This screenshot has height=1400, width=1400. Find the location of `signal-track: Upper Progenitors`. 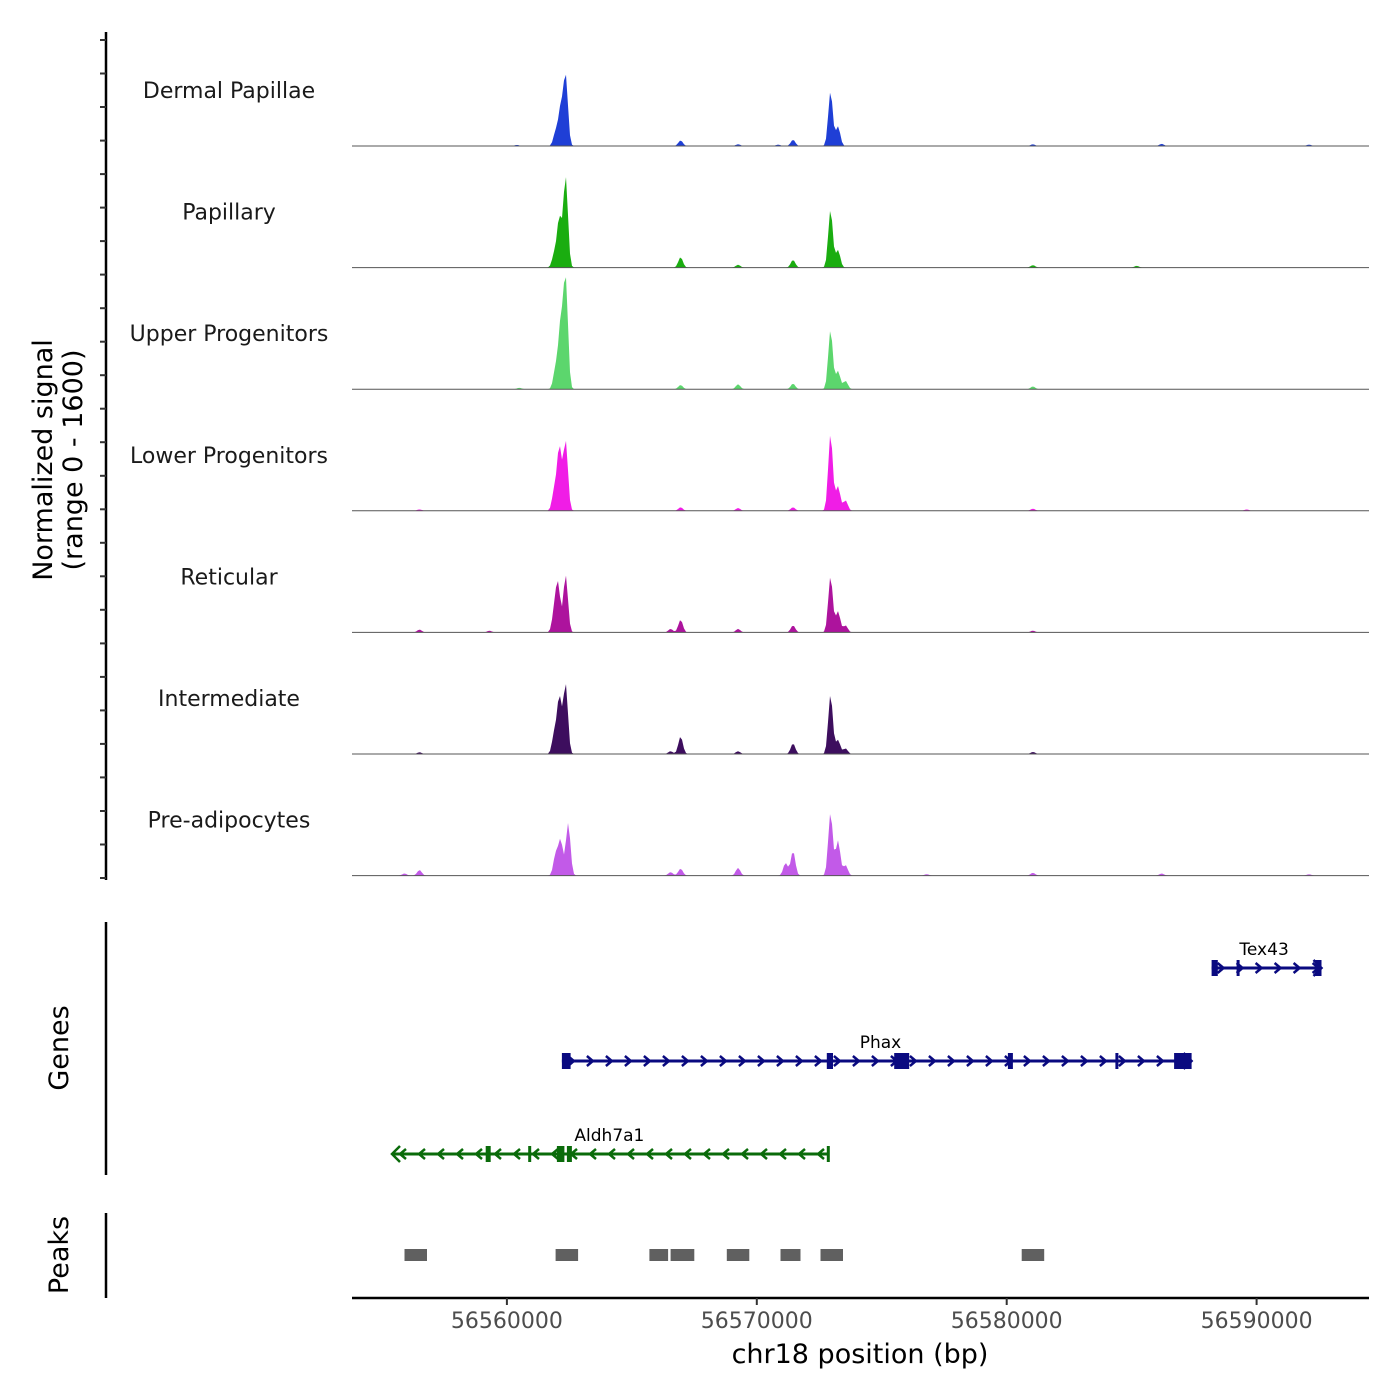

signal-track: Upper Progenitors is located at coordinates (749, 333).